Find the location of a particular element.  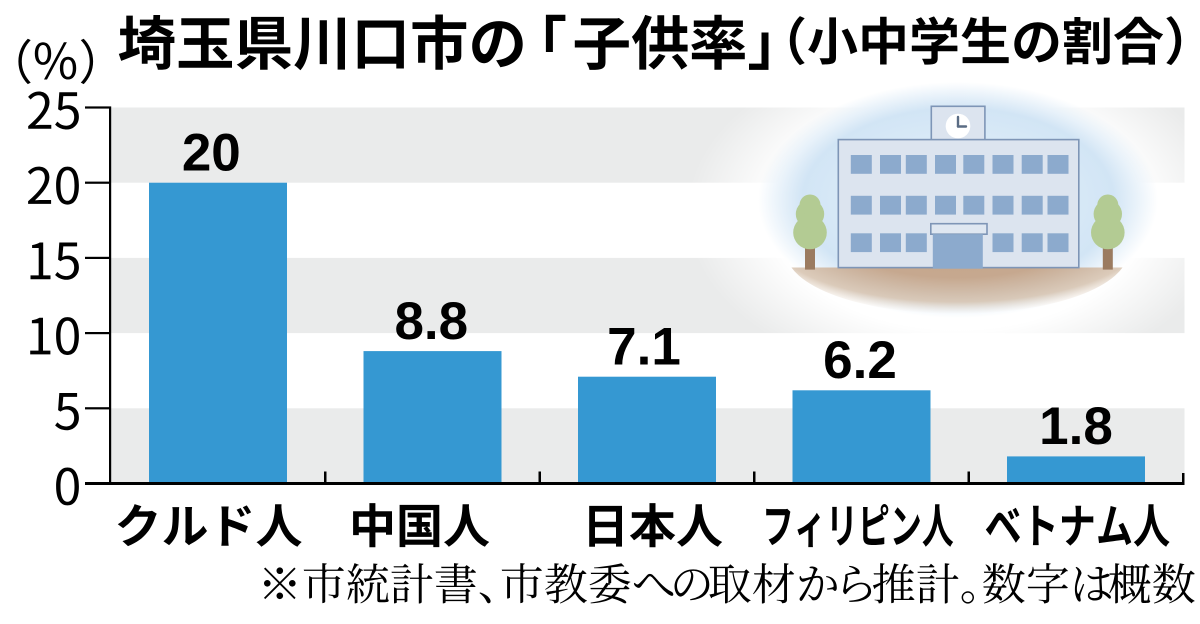

svg-text: 20 is located at coordinates (211, 153).